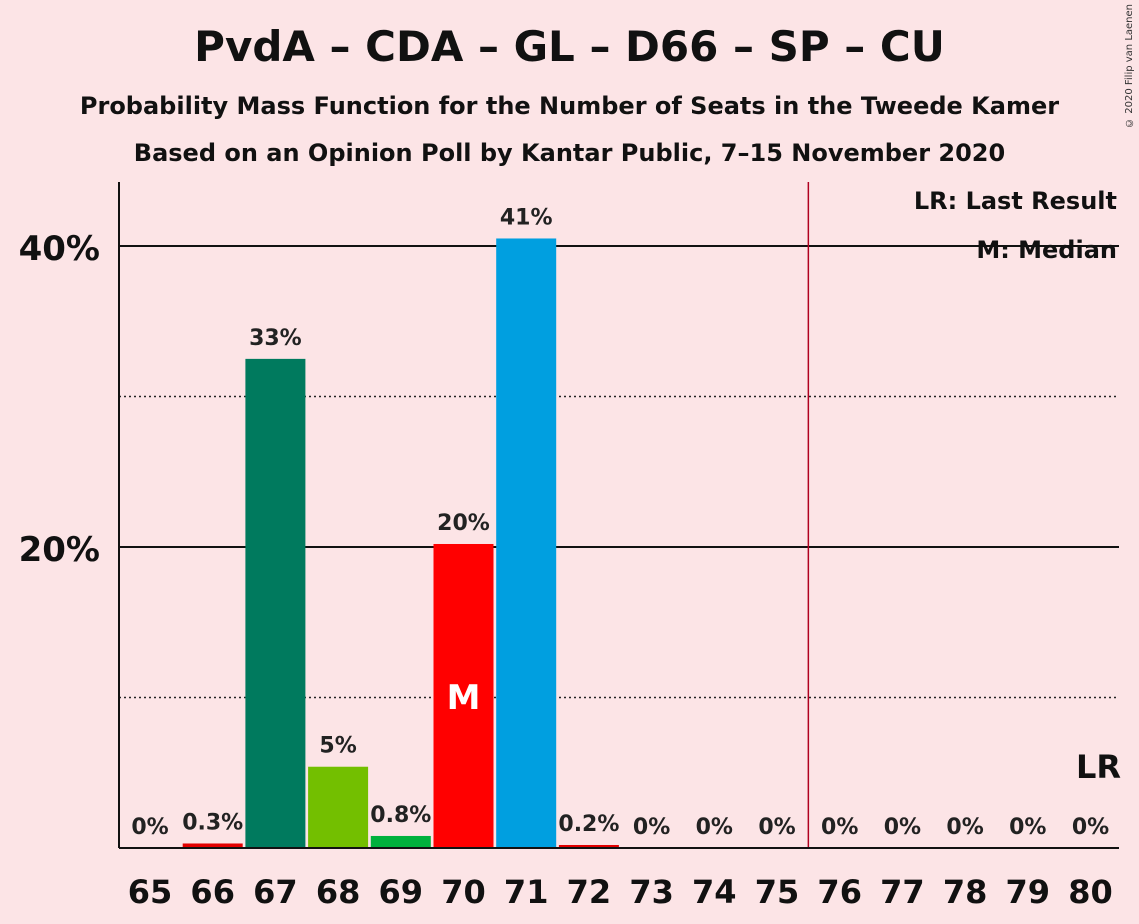  What do you see at coordinates (212, 822) in the screenshot?
I see `data-label: 0.3%` at bounding box center [212, 822].